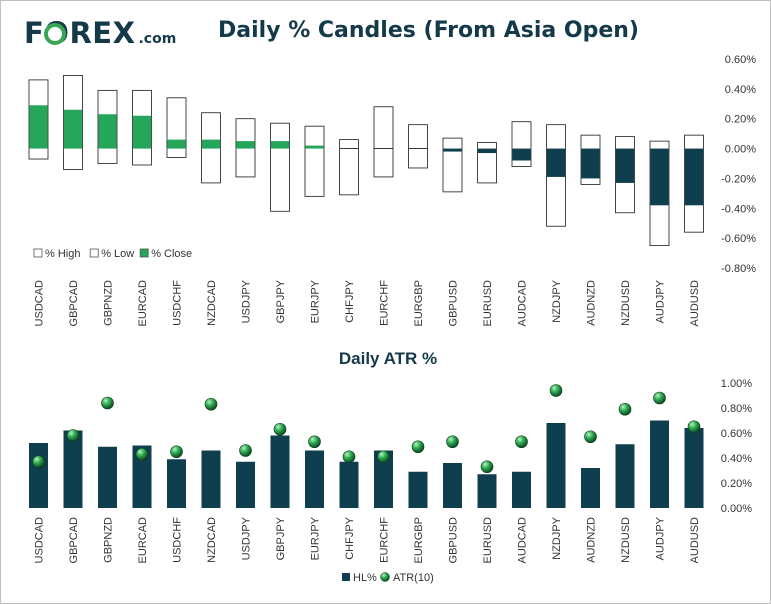  I want to click on candle-legend: % High % Low % Close, so click(112, 254).